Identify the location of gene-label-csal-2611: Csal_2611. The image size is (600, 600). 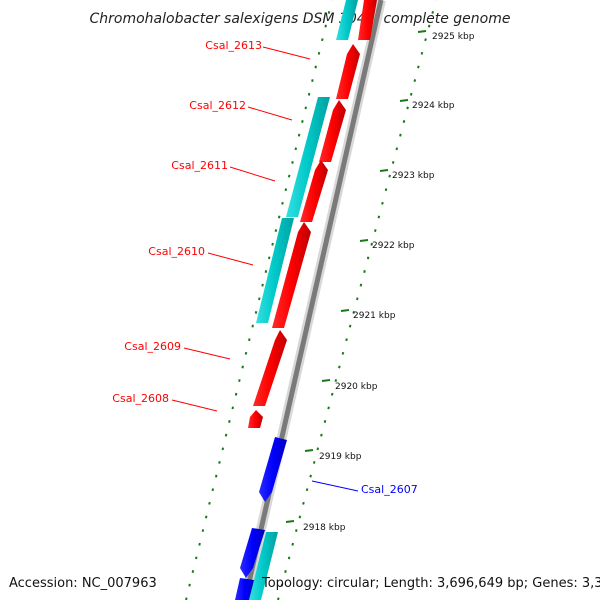
(199, 165).